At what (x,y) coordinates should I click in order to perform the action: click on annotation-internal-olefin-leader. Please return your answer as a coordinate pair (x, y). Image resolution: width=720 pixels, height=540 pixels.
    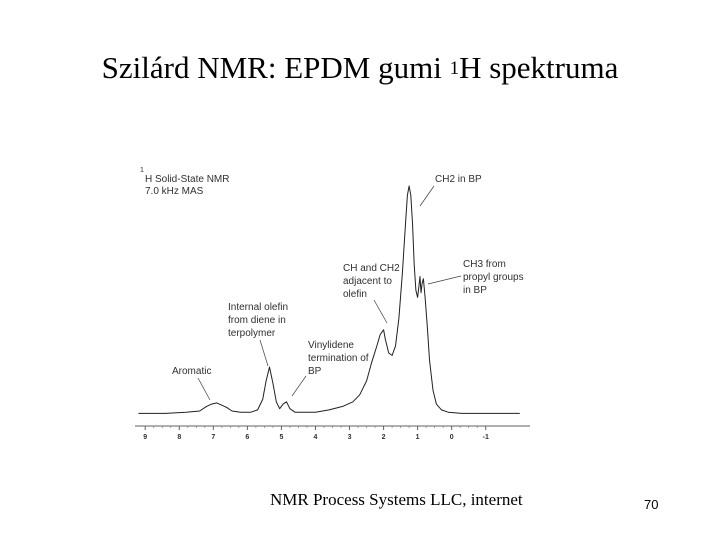
    Looking at the image, I should click on (264, 353).